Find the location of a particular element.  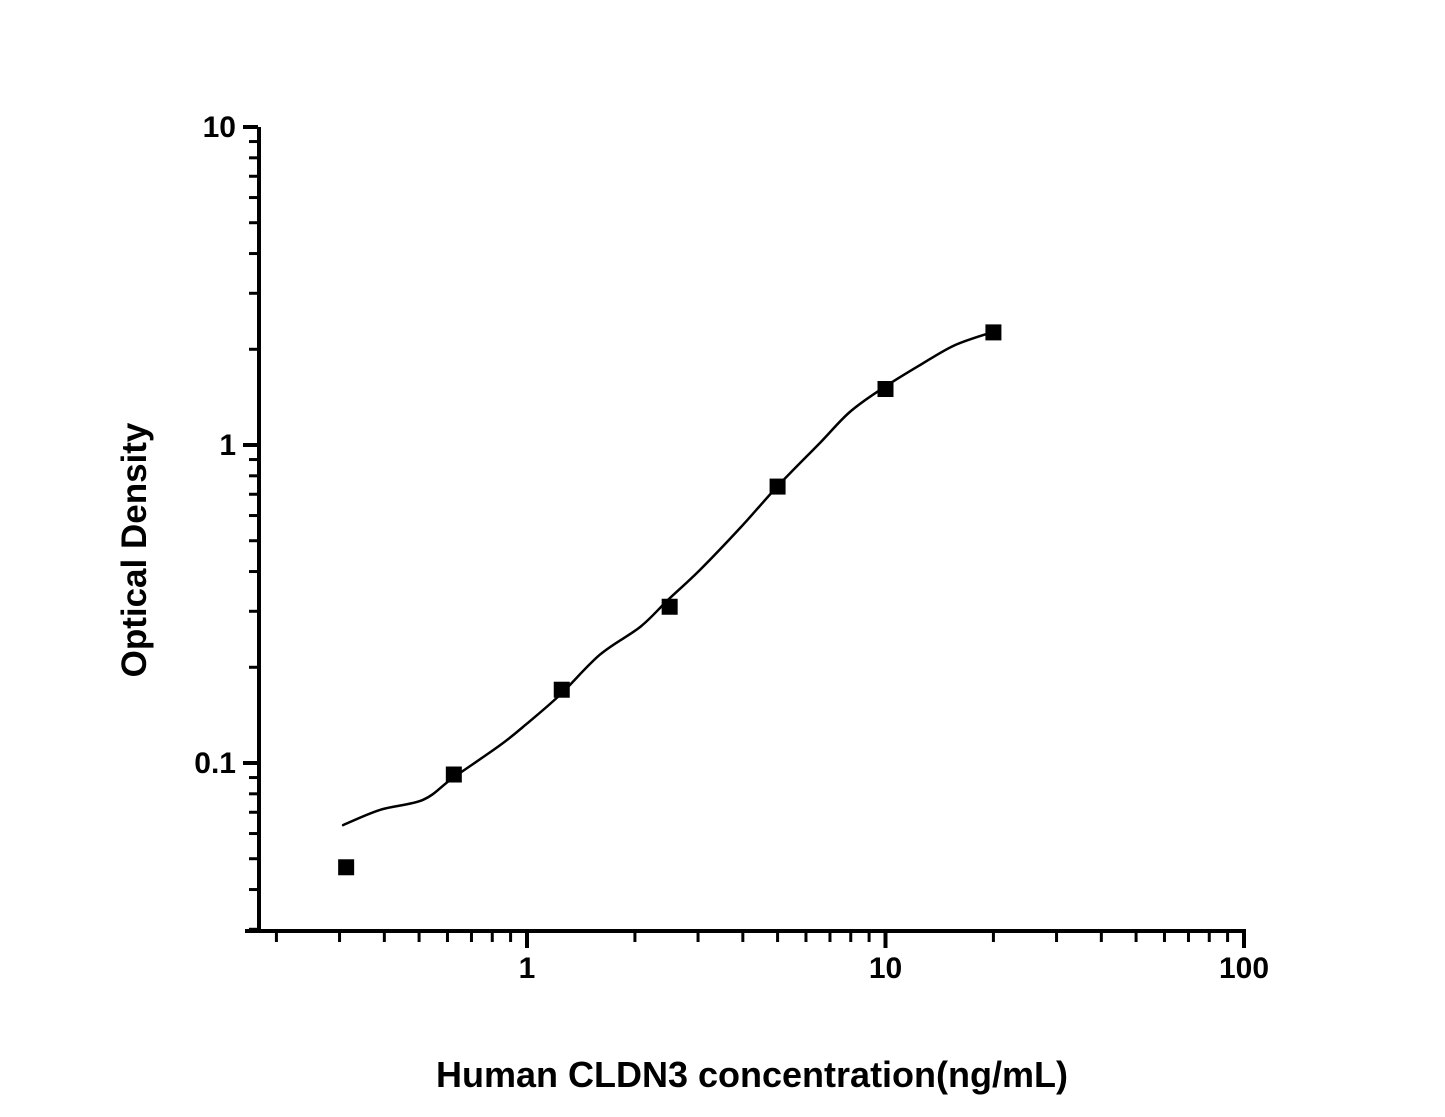

y-tick-label: 10 is located at coordinates (219, 127).